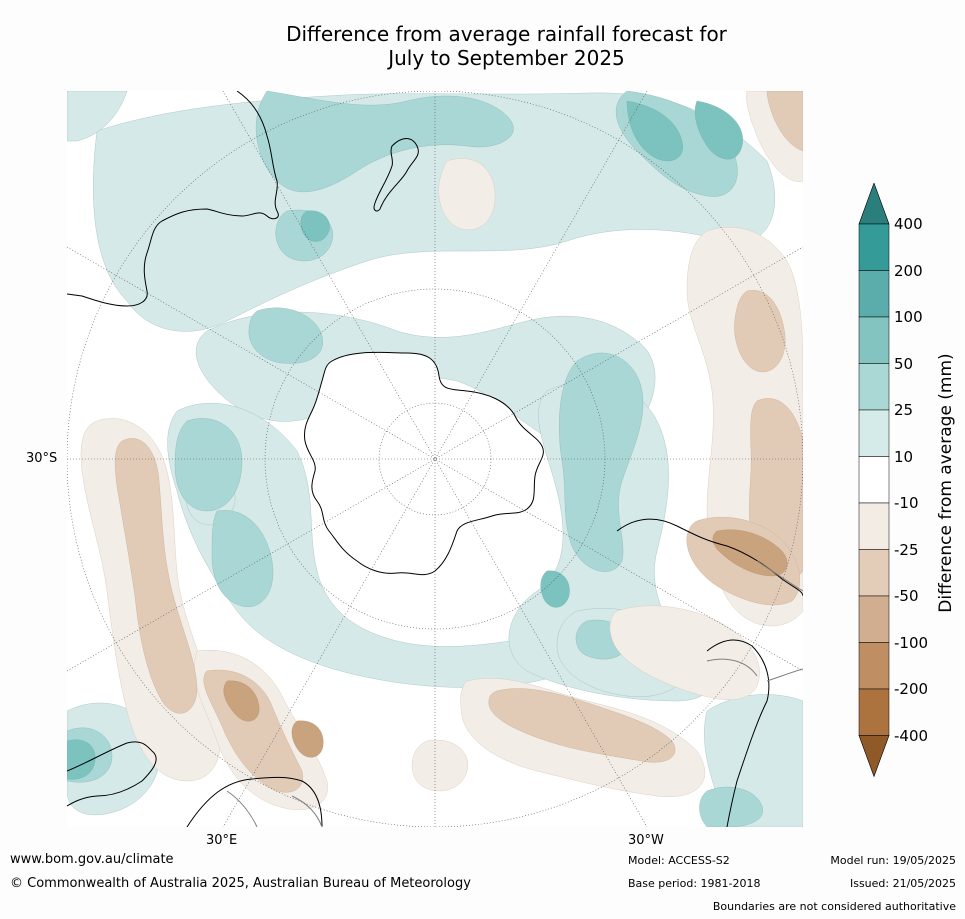 The image size is (965, 919). I want to click on colorbar-tick-label: 25, so click(904, 410).